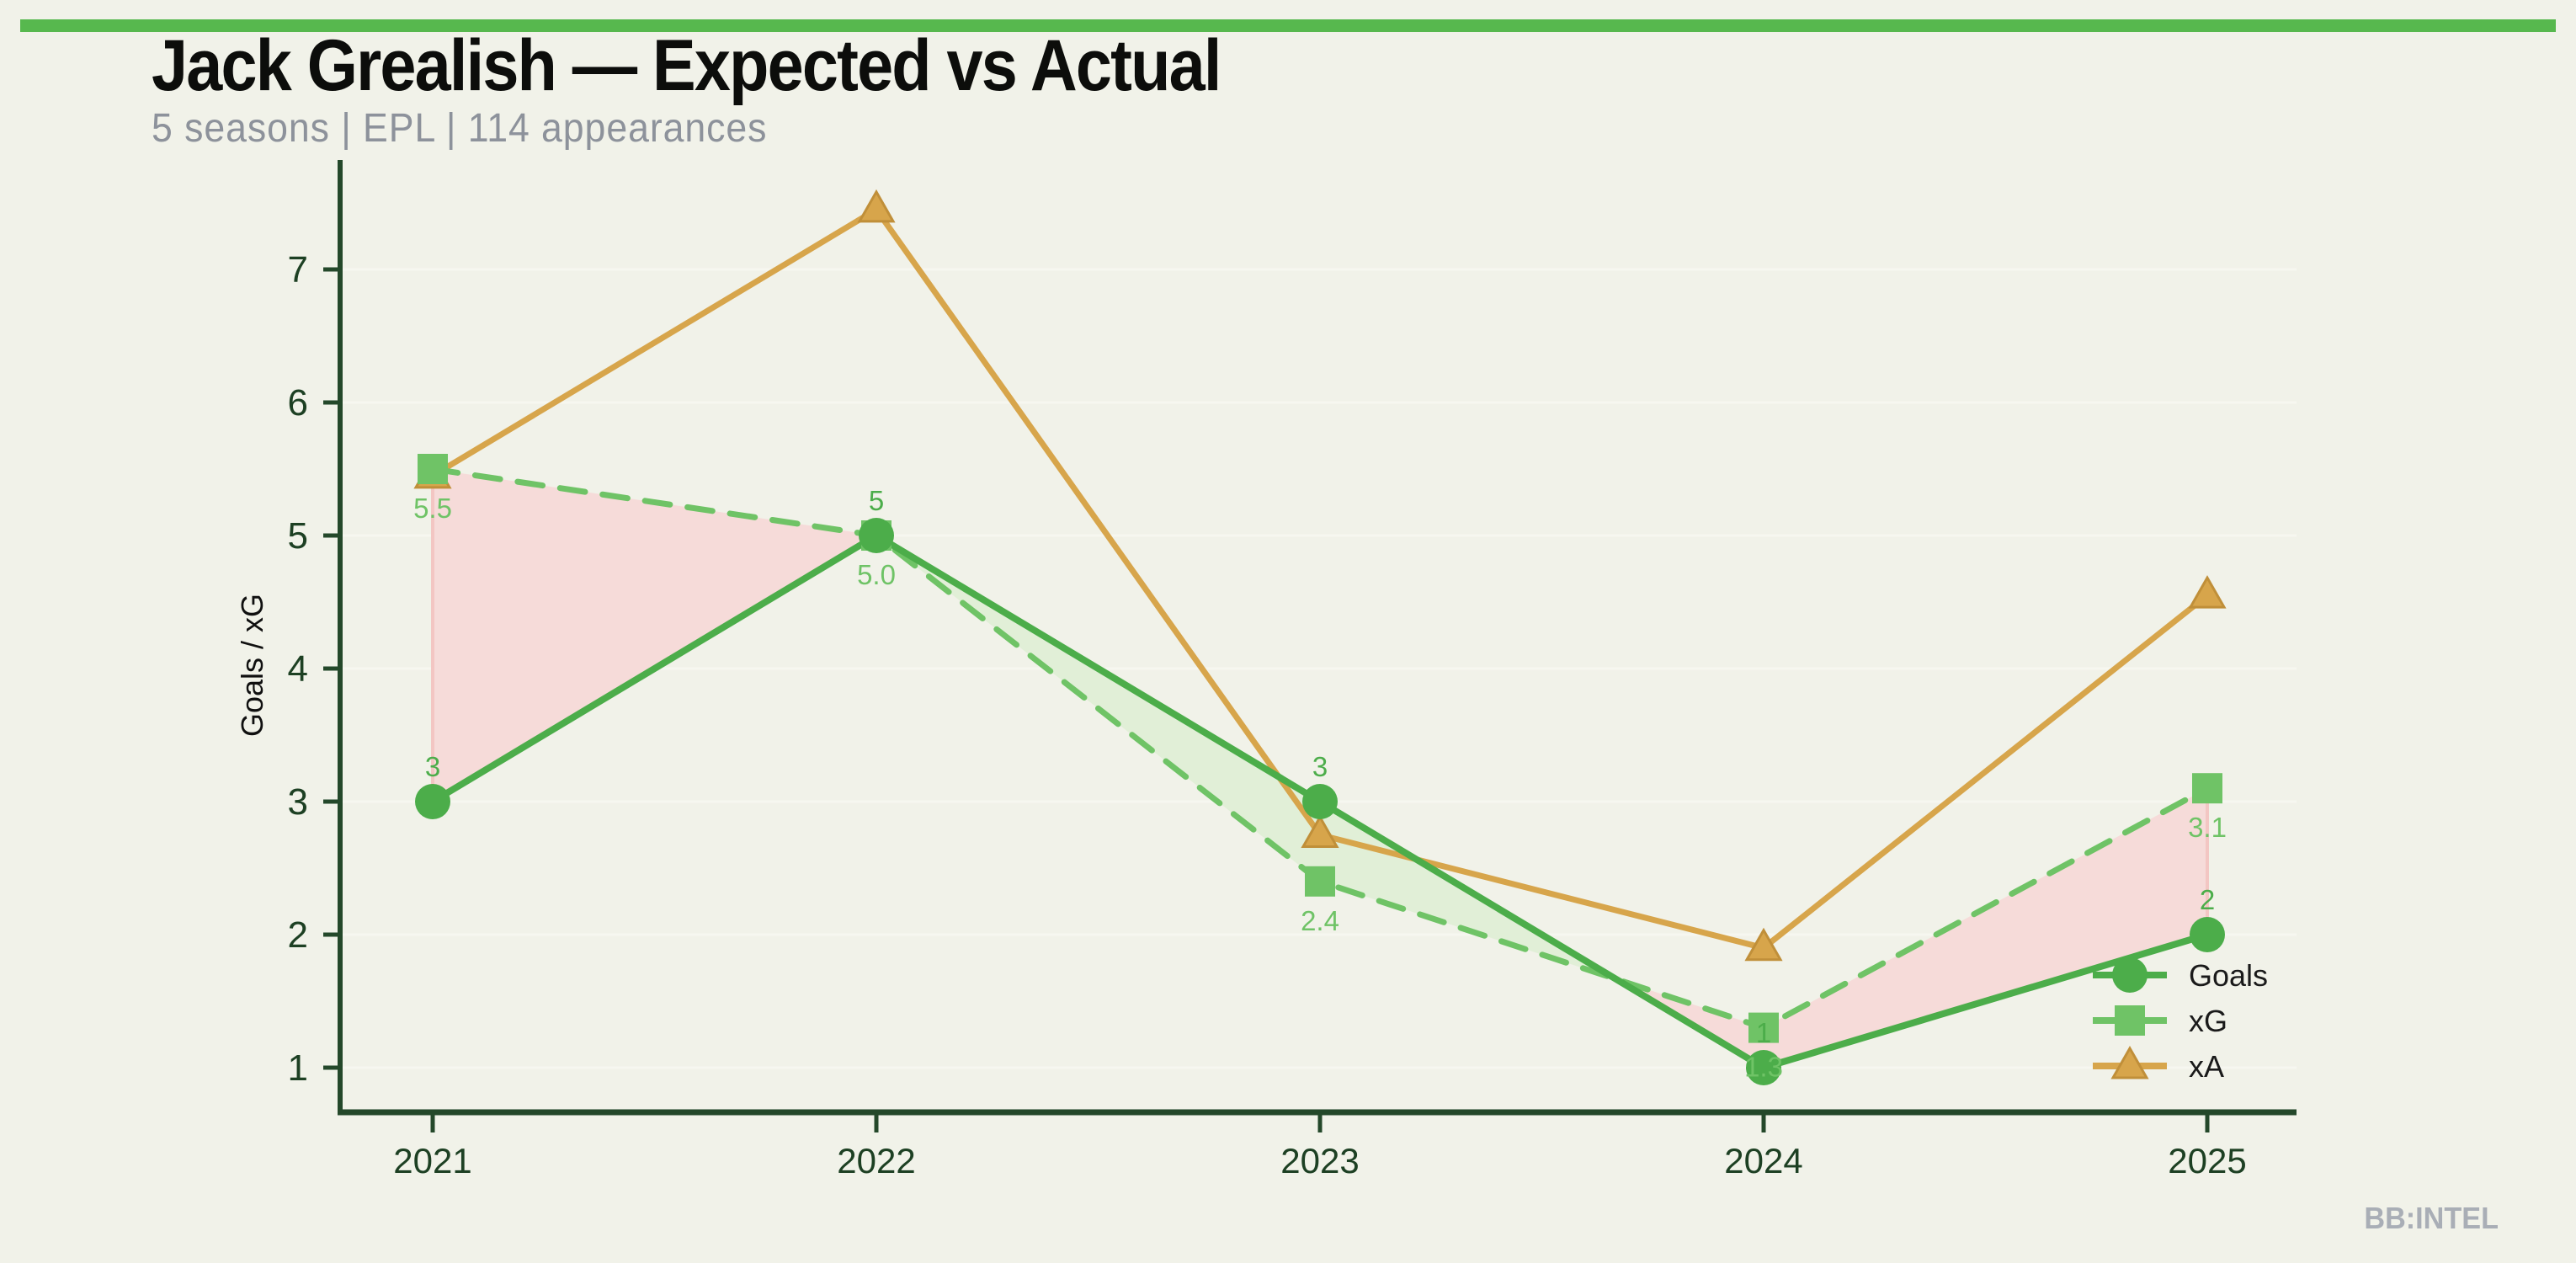 This screenshot has width=2576, height=1263. Describe the element at coordinates (877, 574) in the screenshot. I see `data-label-xg: 5.0` at that location.